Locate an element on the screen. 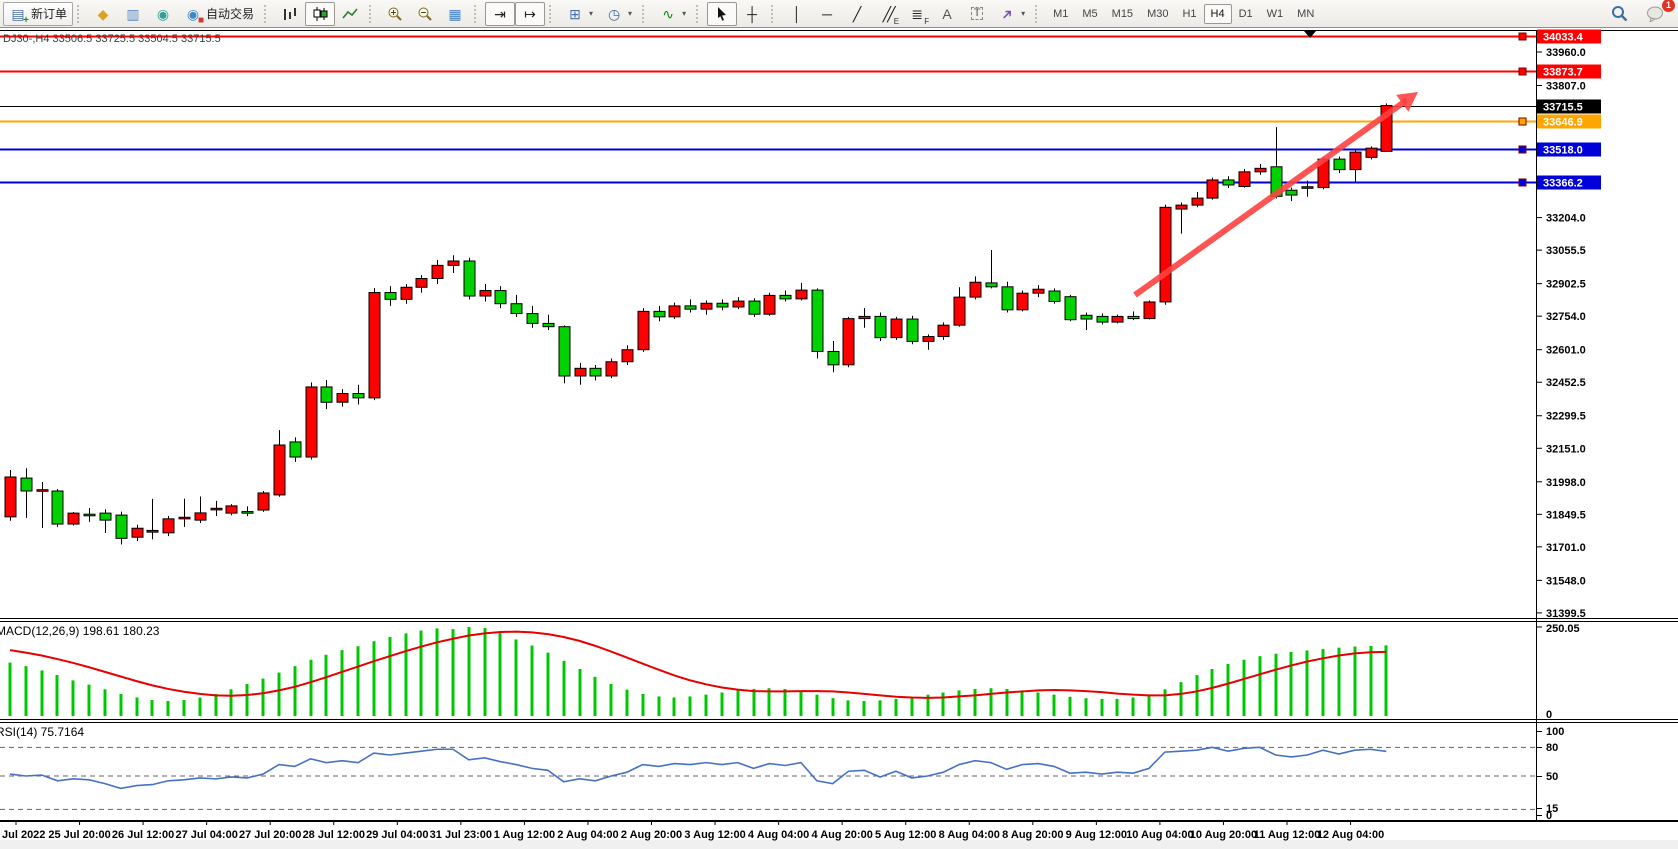 The height and width of the screenshot is (849, 1678). navigator-icon: ▥ is located at coordinates (133, 13).